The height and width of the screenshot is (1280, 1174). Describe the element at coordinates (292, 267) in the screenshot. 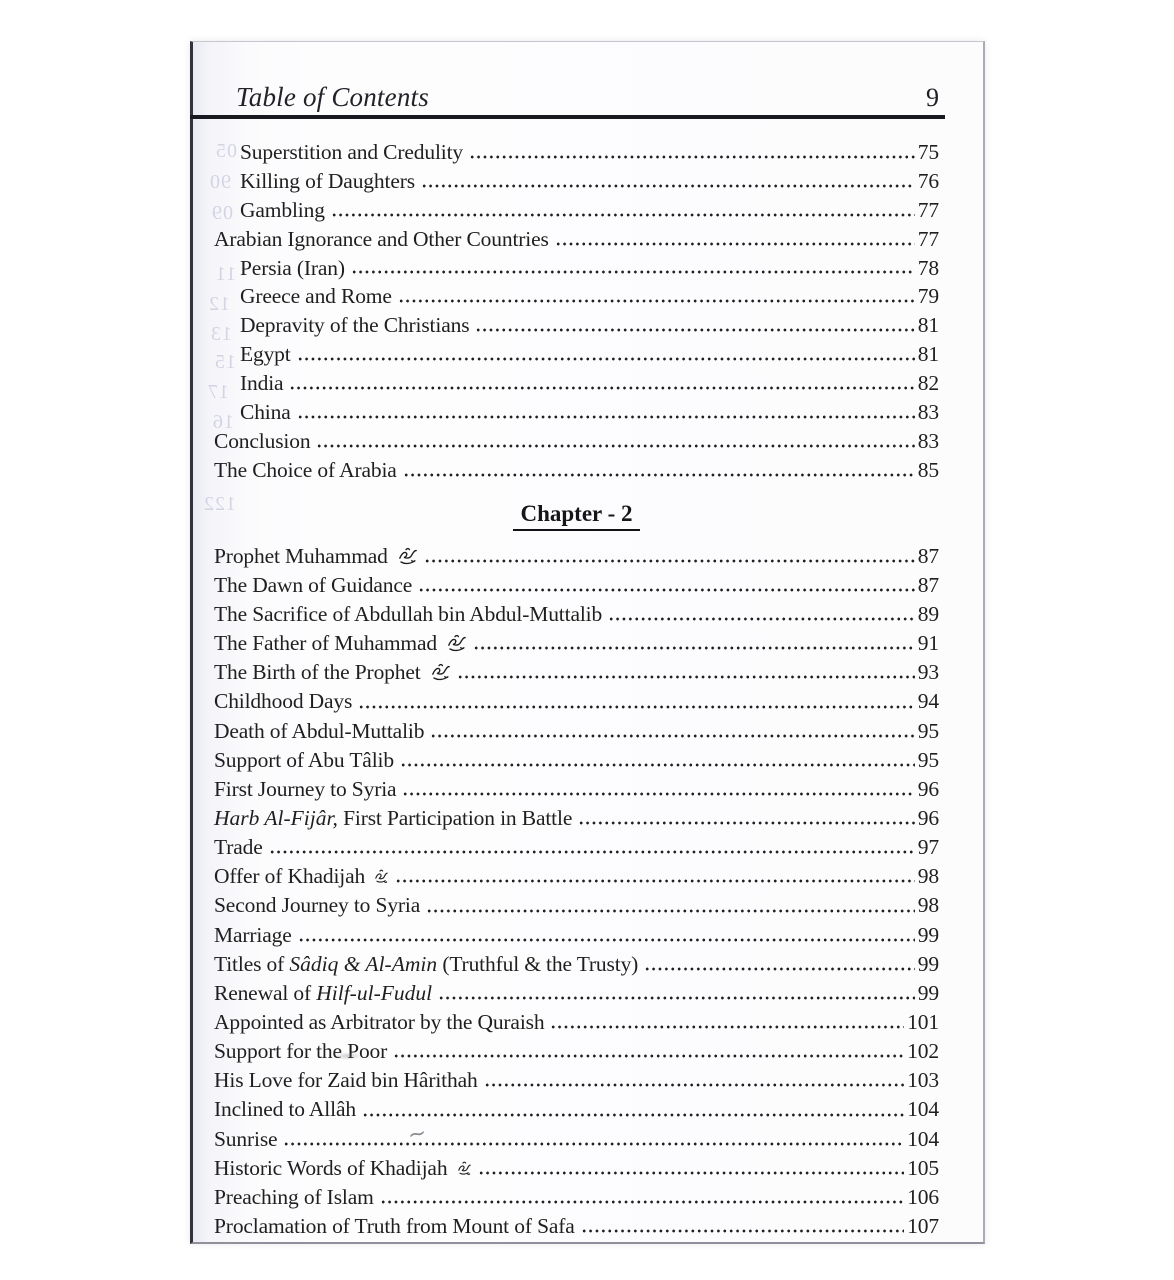

I see `entry-title: Persia (Iran)` at that location.